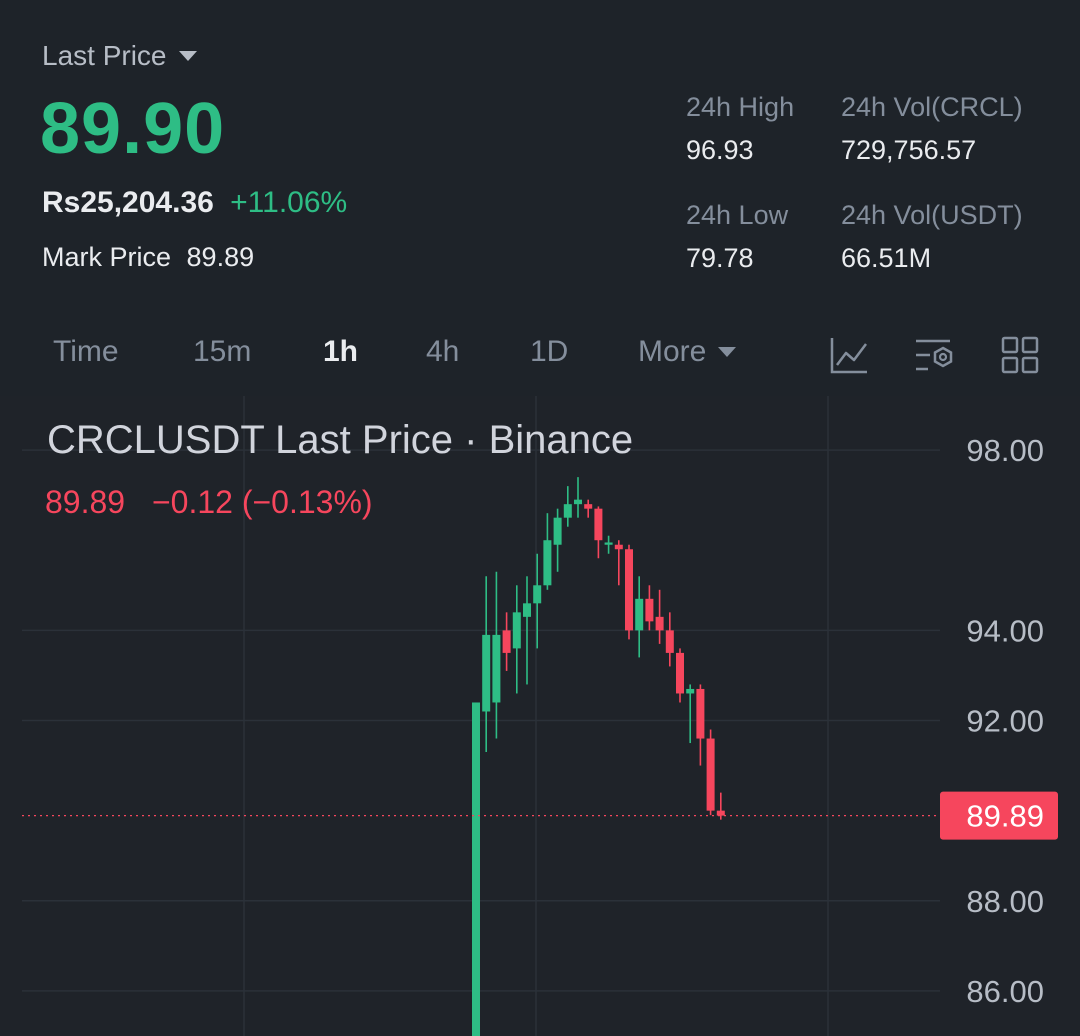 The width and height of the screenshot is (1080, 1036). I want to click on last-price-tag, so click(999, 815).